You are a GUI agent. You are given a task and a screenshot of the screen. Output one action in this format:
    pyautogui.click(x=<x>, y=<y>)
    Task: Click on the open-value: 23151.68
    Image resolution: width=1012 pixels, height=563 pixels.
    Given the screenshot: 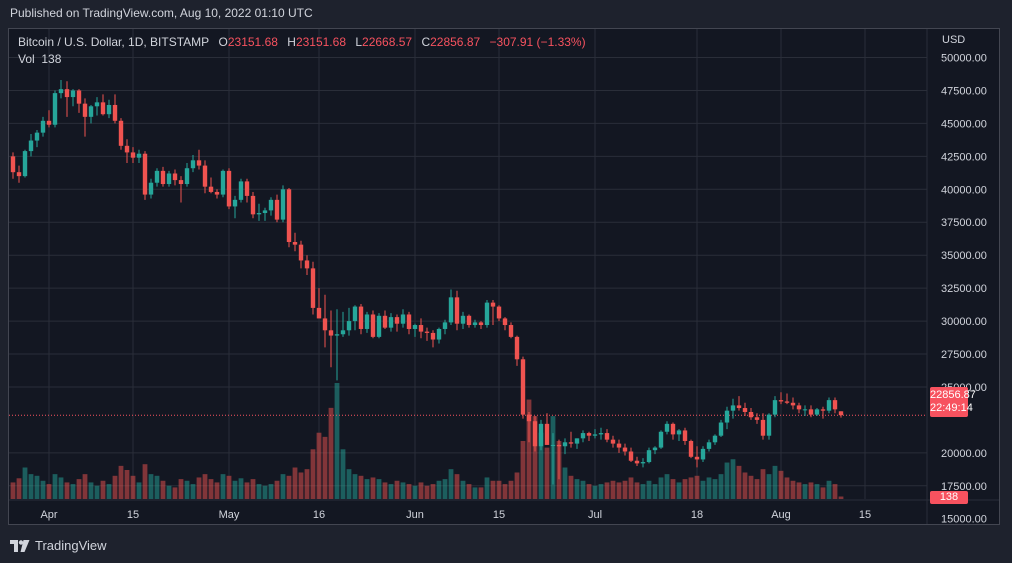 What is the action you would take?
    pyautogui.click(x=252, y=42)
    